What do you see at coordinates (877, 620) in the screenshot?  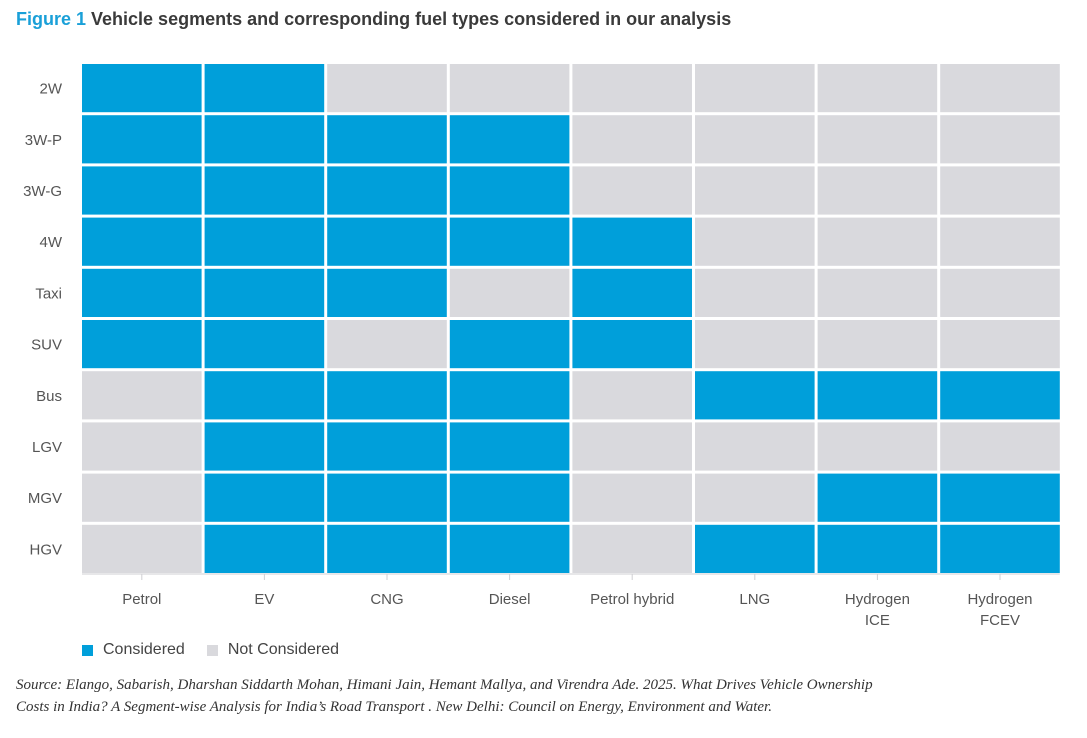 I see `column-label: ICE` at bounding box center [877, 620].